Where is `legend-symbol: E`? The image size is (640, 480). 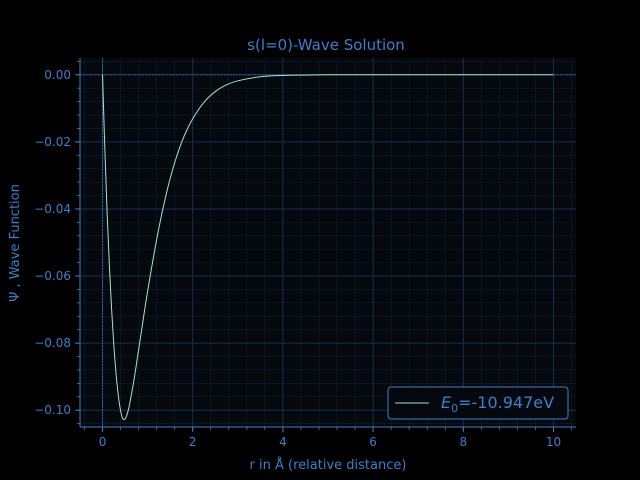 legend-symbol: E is located at coordinates (446, 402).